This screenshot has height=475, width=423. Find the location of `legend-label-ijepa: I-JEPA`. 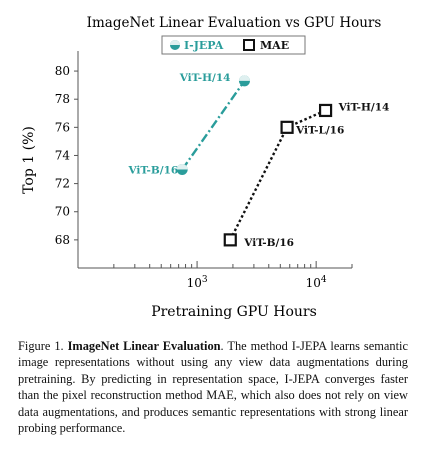

legend-label-ijepa: I-JEPA is located at coordinates (204, 45).